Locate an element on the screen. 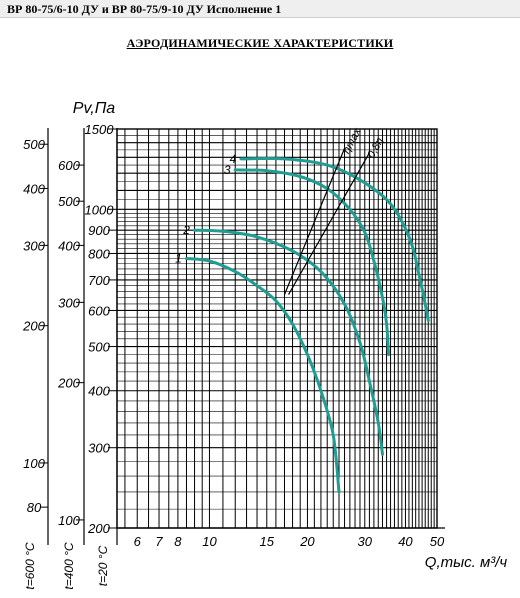  x-tick-label: 15 is located at coordinates (267, 541).